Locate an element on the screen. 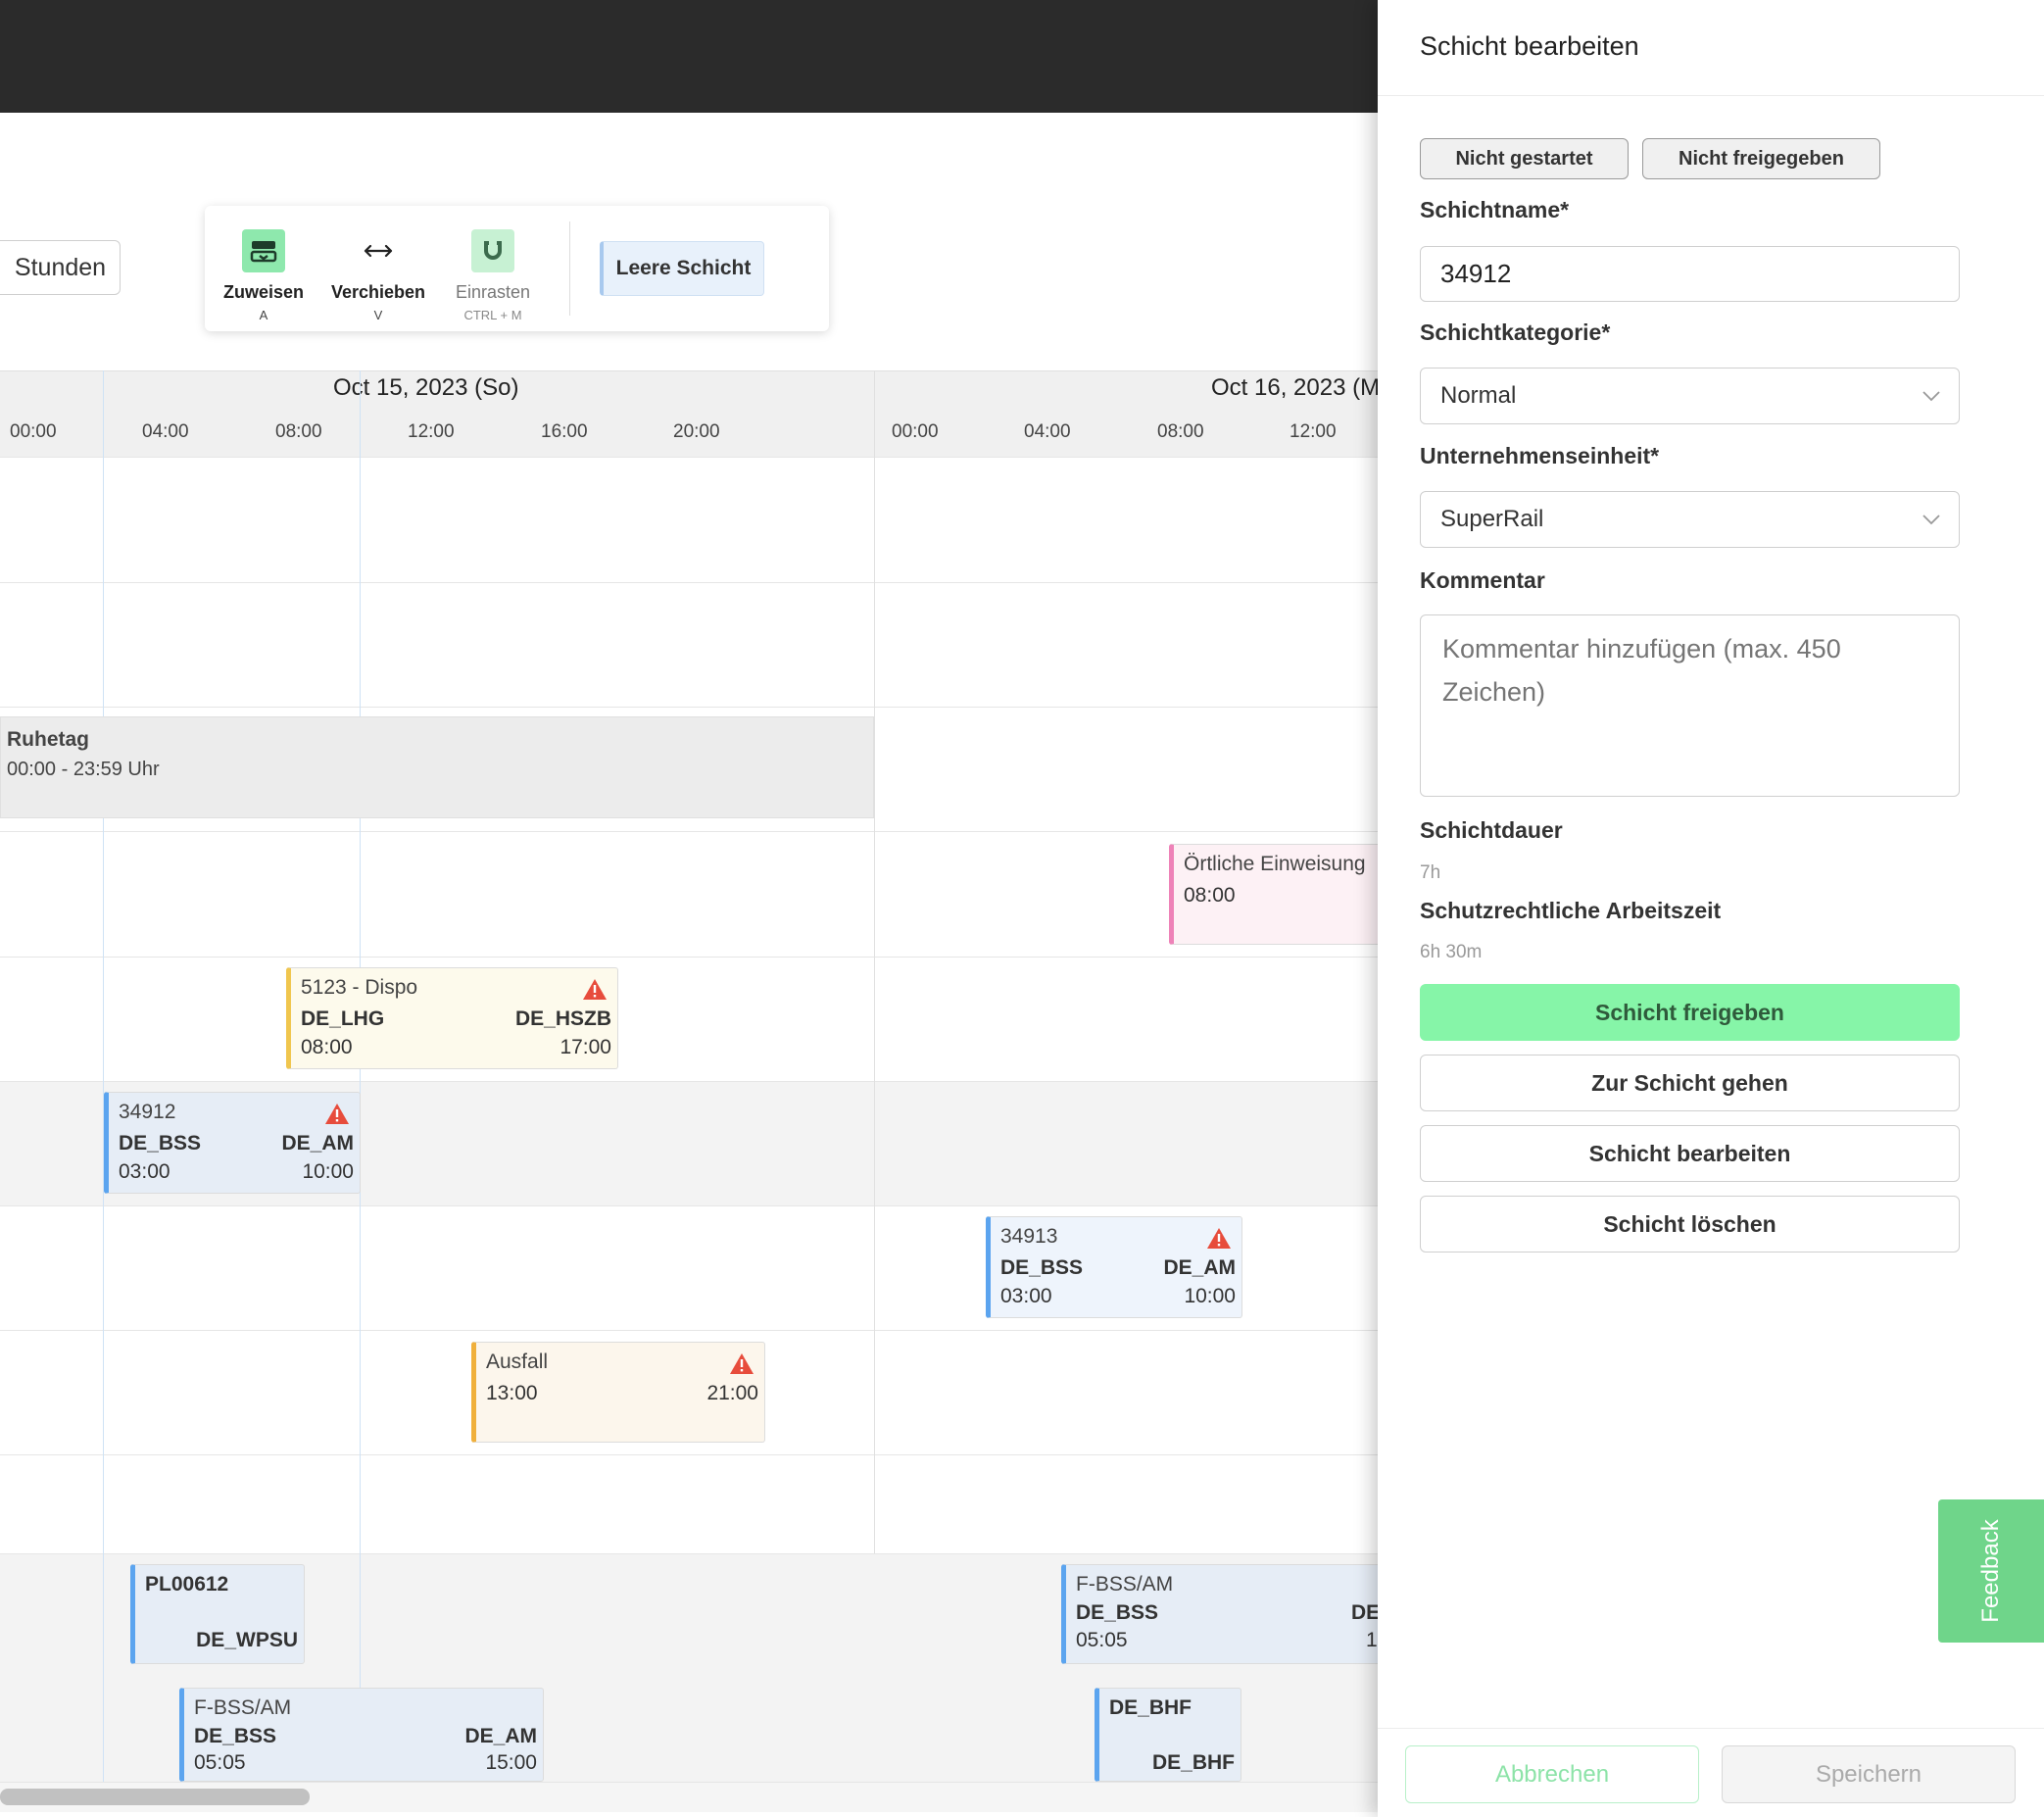 Image resolution: width=2044 pixels, height=1817 pixels. status-not-started-badge: Nicht gestartet is located at coordinates (1524, 159).